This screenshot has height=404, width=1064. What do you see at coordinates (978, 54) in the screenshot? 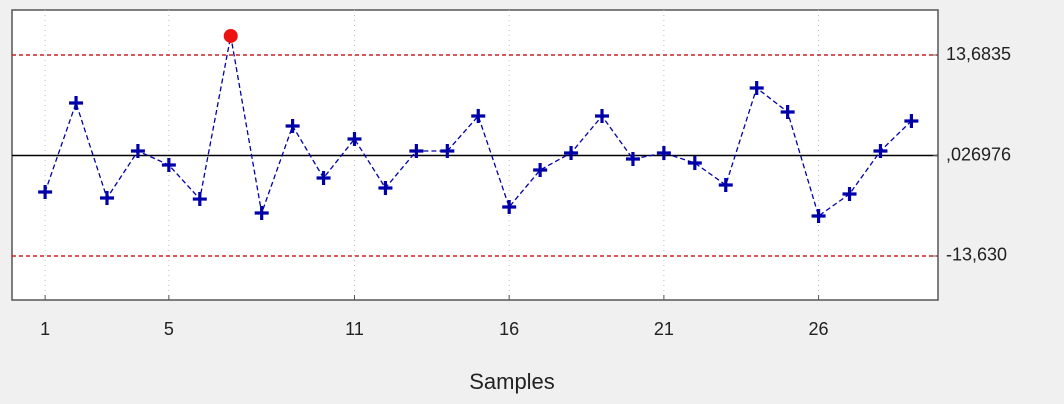
I see `y-tick-label: 13,6835` at bounding box center [978, 54].